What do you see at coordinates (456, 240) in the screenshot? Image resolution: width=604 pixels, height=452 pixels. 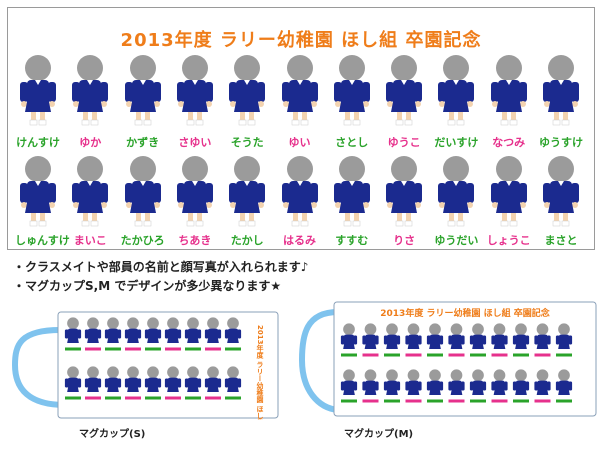 I see `kid-name-label: ゆうだい` at bounding box center [456, 240].